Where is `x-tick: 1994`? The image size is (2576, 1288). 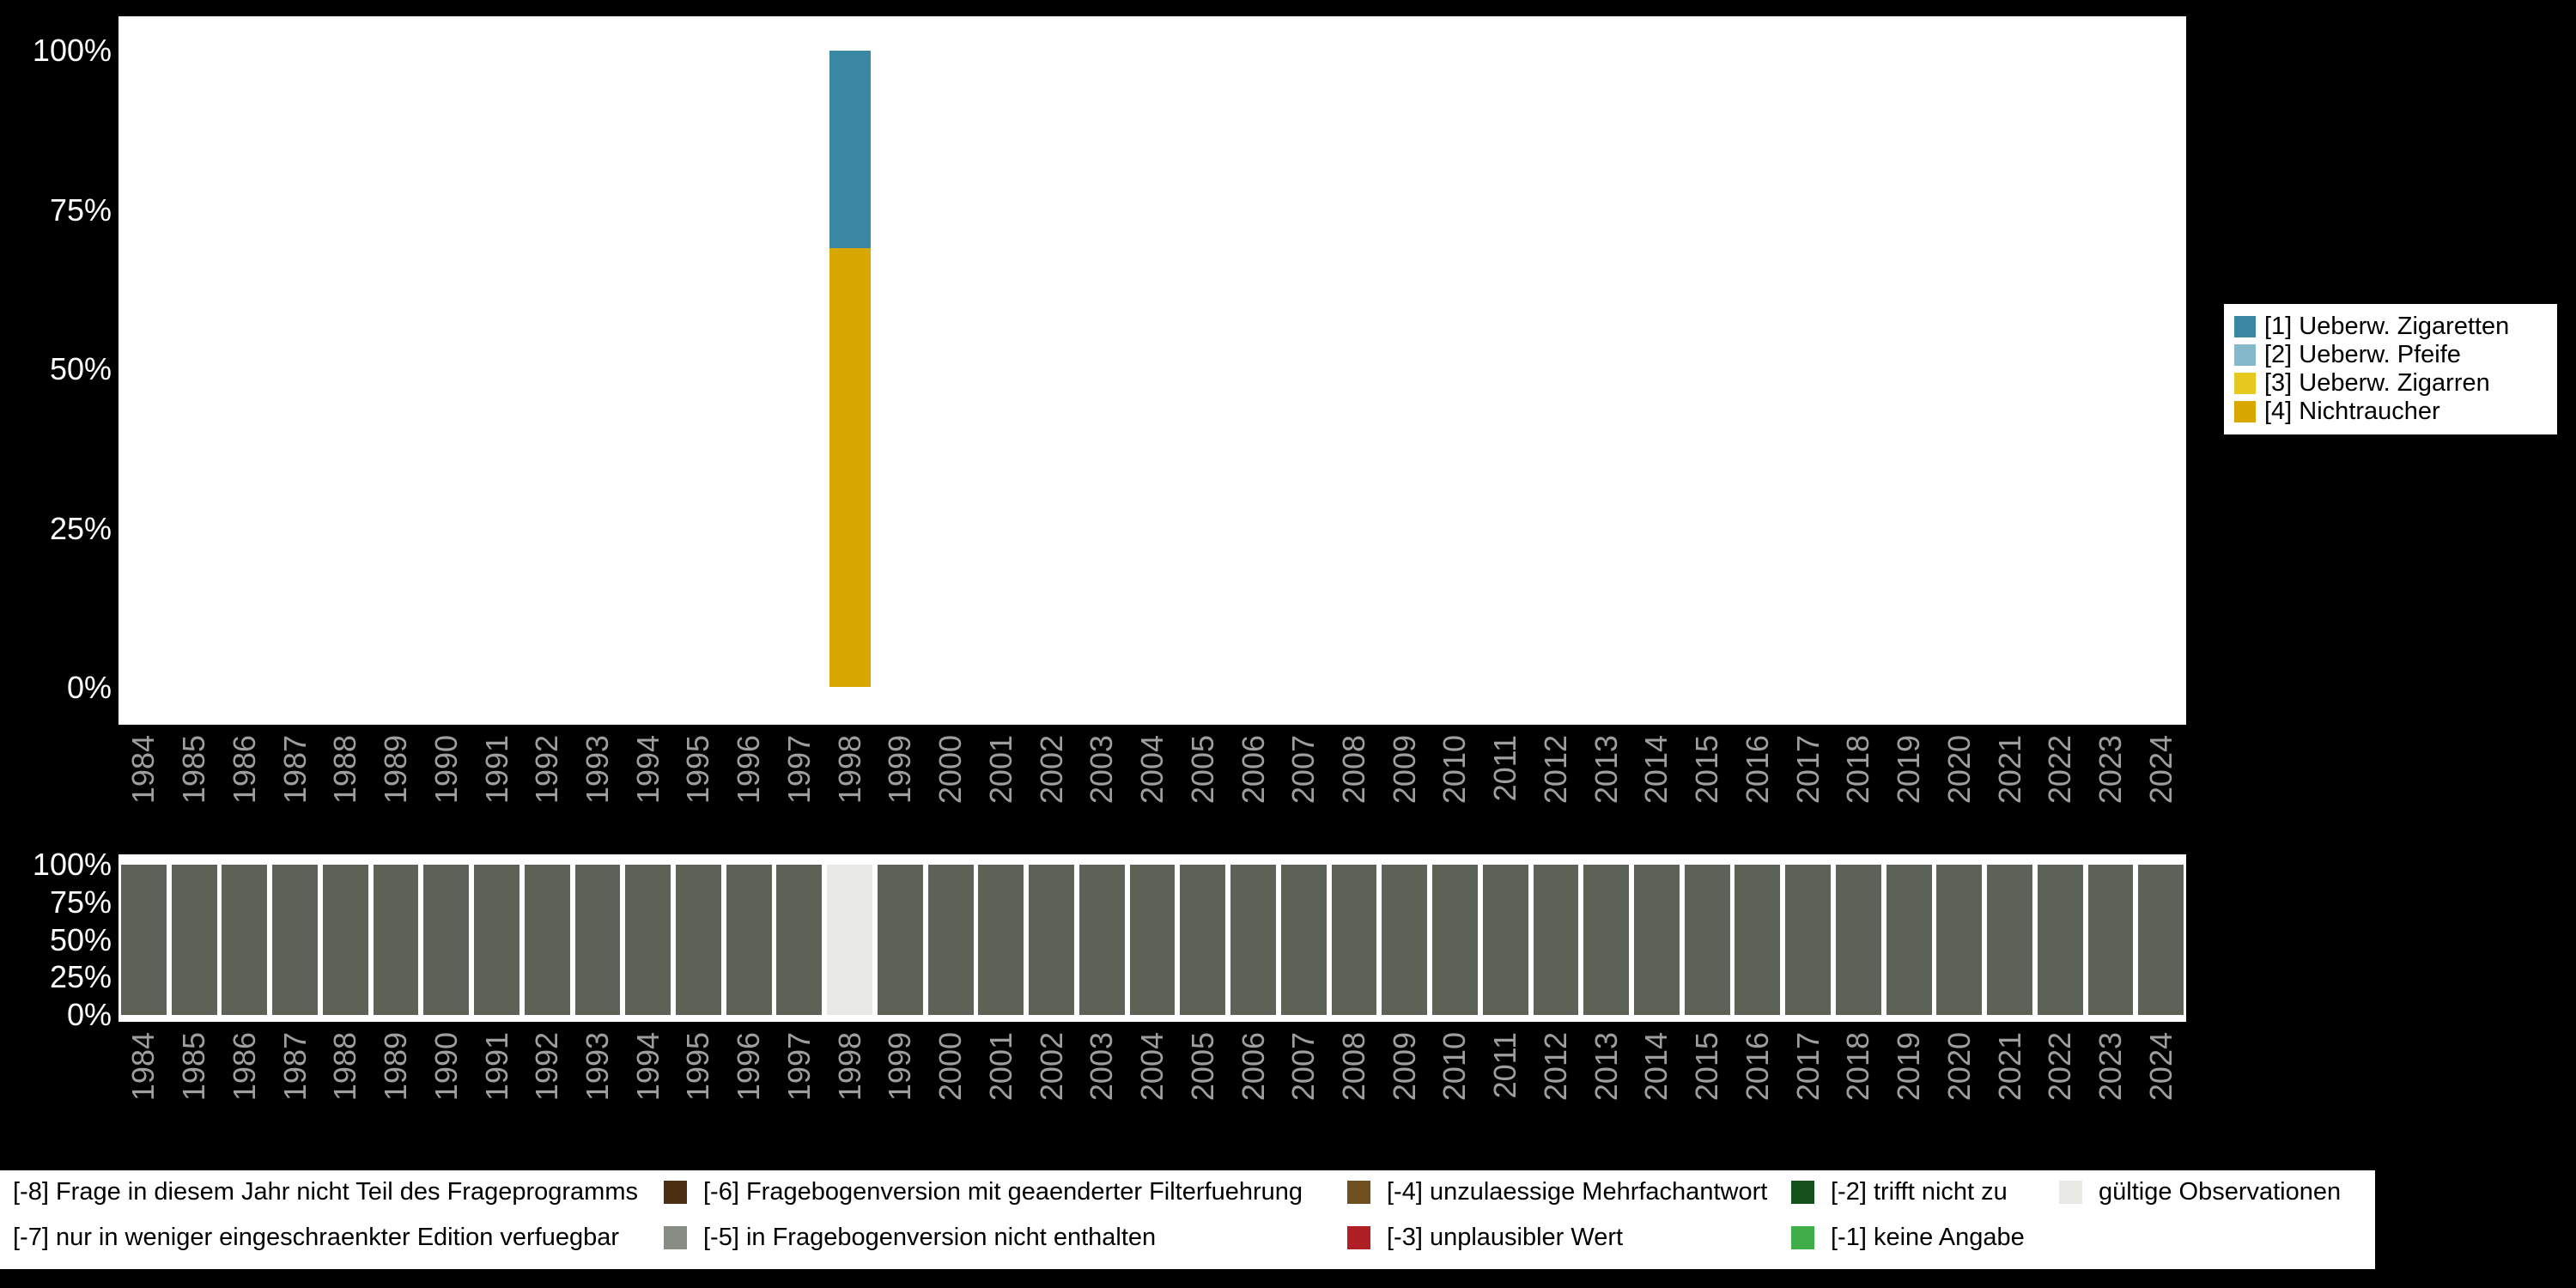
x-tick: 1994 is located at coordinates (648, 786).